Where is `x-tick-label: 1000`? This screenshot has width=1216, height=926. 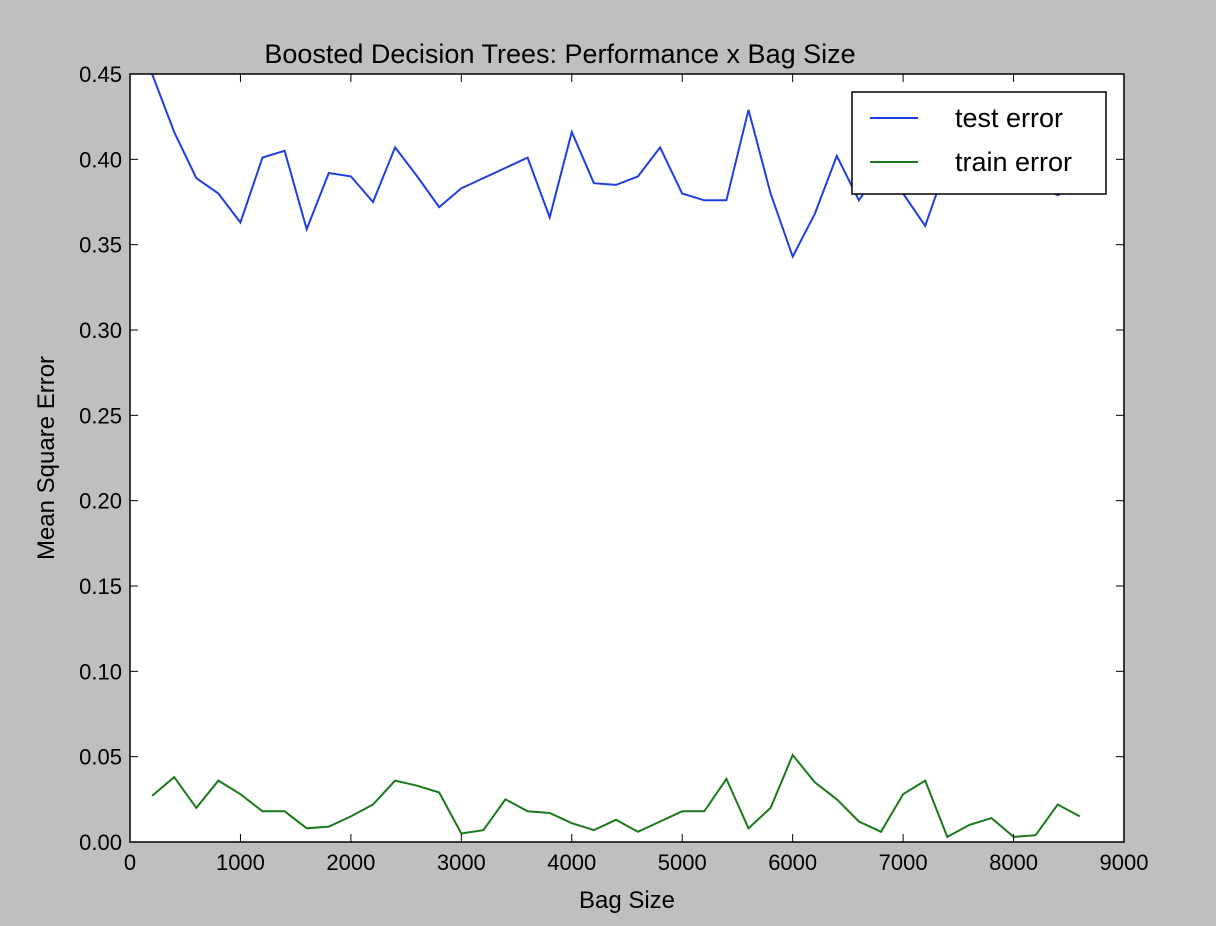 x-tick-label: 1000 is located at coordinates (240, 862).